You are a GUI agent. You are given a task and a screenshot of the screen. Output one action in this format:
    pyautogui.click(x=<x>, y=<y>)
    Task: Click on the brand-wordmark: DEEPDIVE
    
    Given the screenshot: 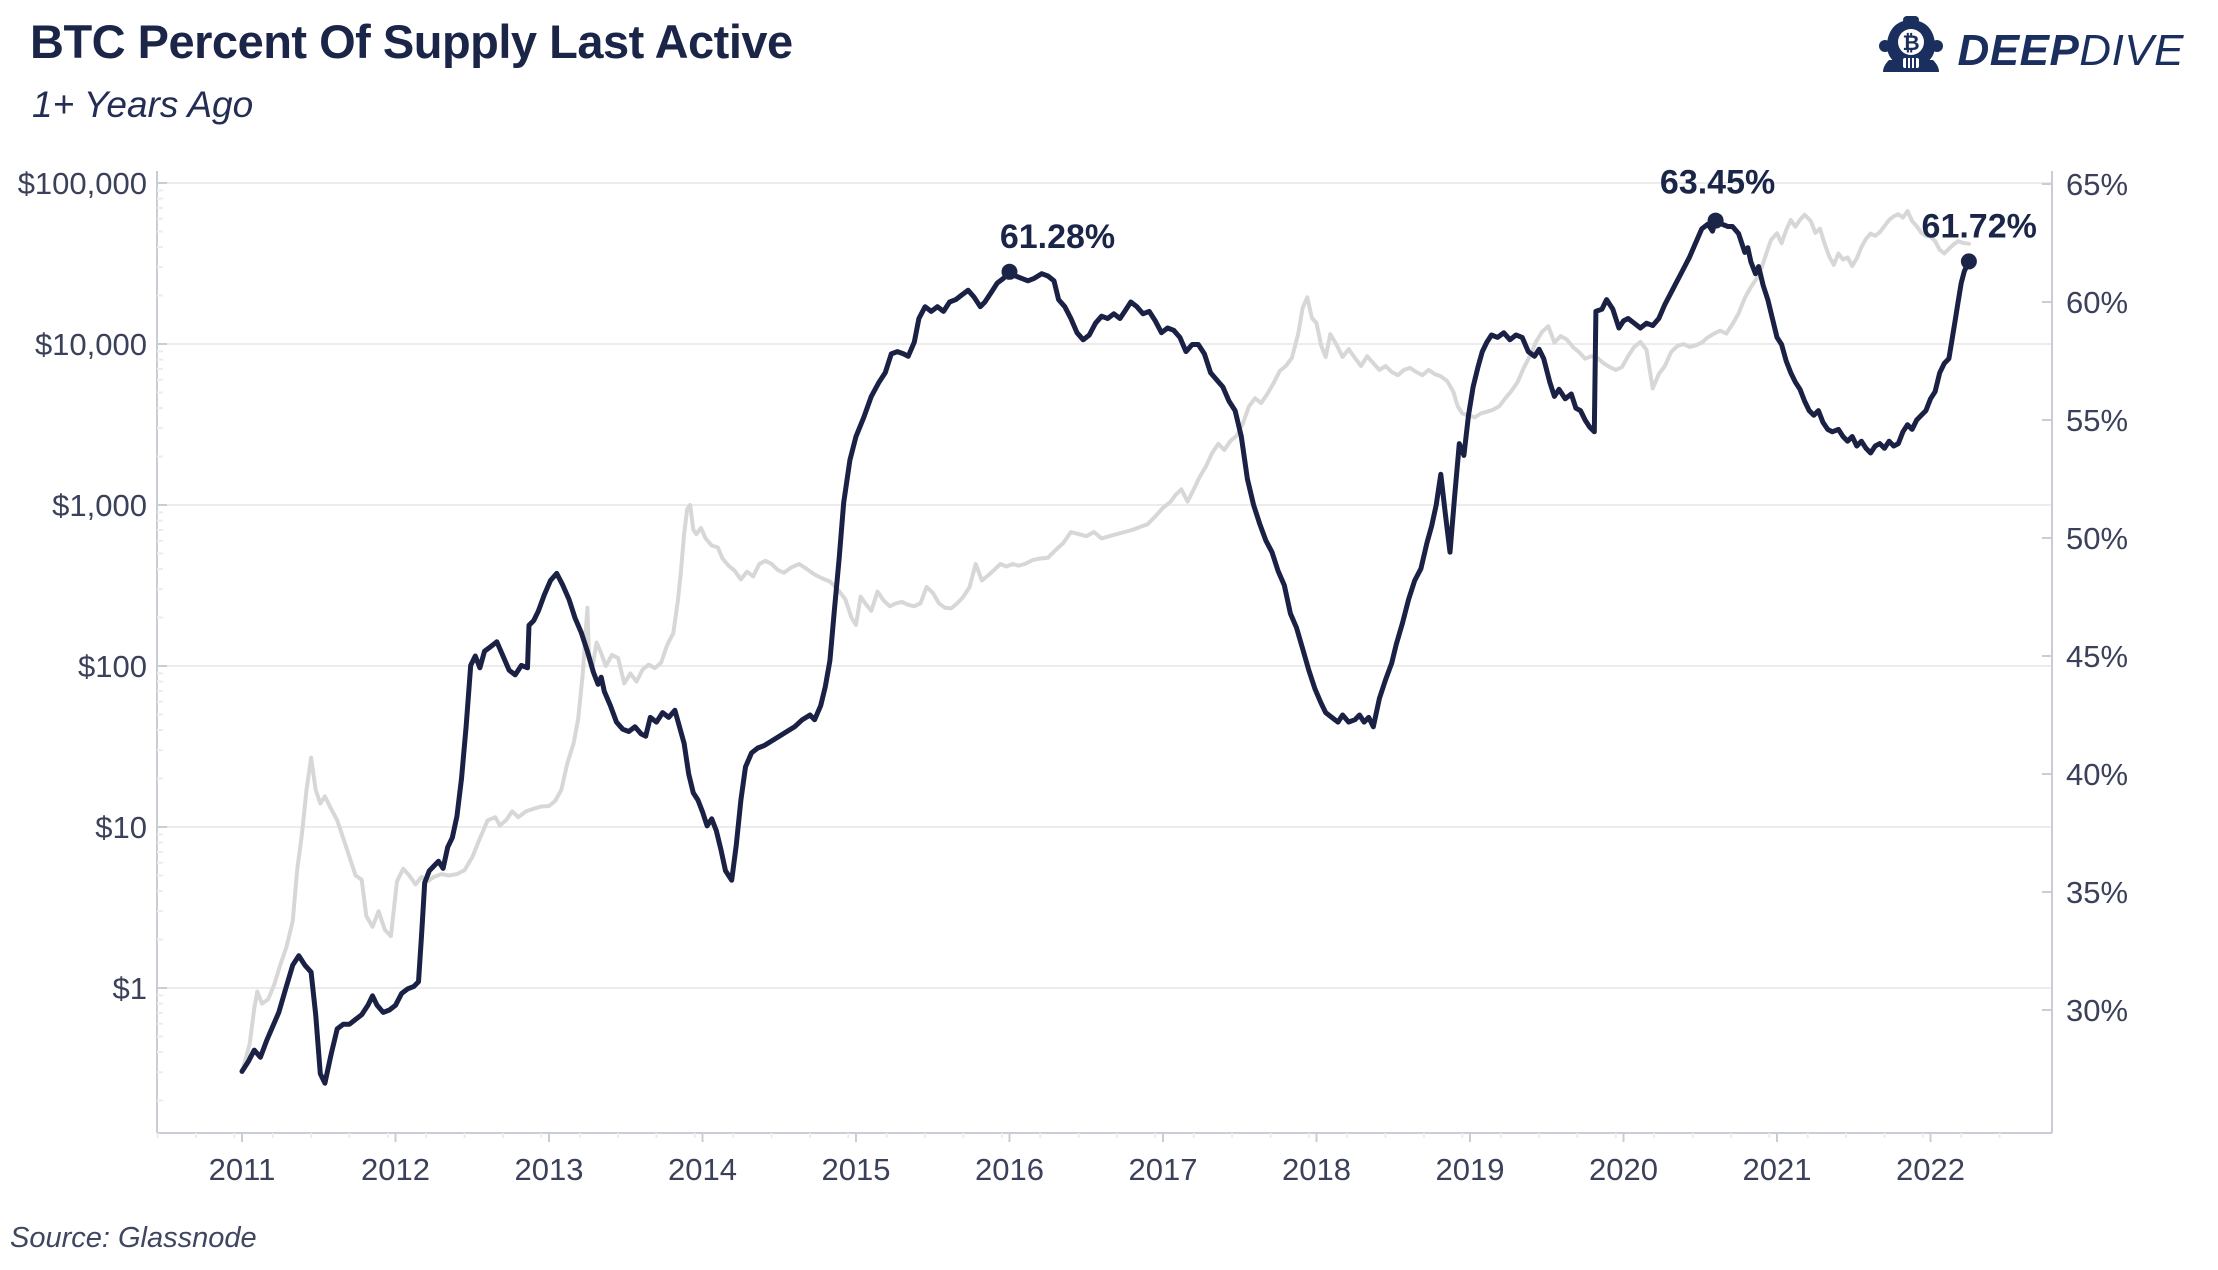 What is the action you would take?
    pyautogui.click(x=2070, y=51)
    